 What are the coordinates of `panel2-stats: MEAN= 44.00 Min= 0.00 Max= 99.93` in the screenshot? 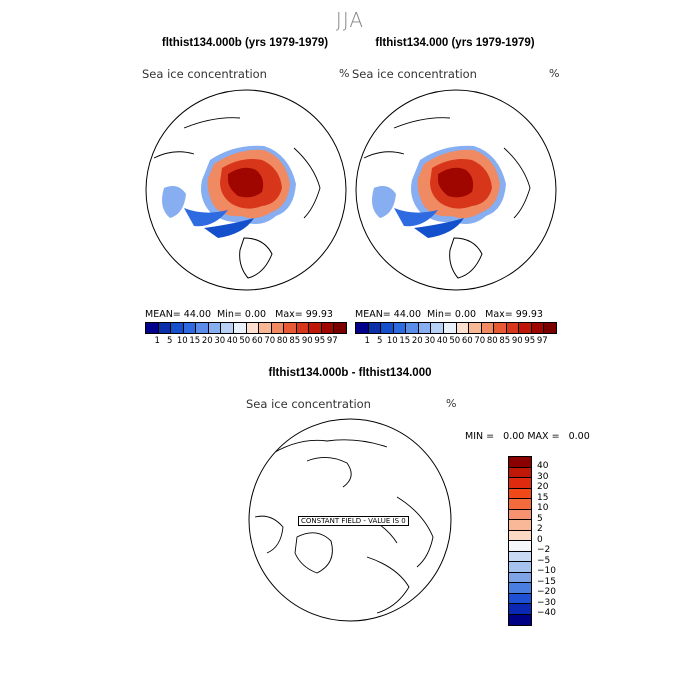 It's located at (449, 314).